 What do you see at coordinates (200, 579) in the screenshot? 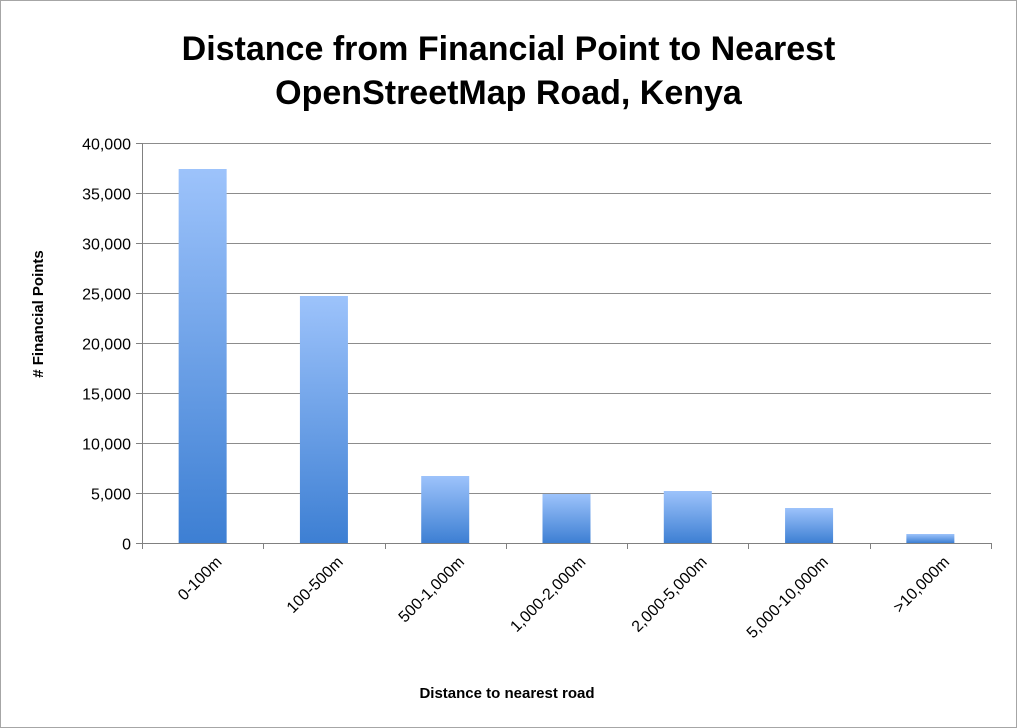
I see `x-tick-label: 0-100m` at bounding box center [200, 579].